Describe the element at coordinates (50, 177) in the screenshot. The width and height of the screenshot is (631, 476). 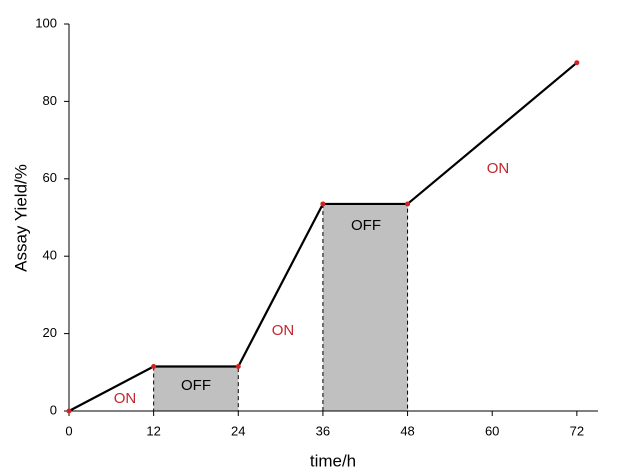
I see `y-tick-label: 60` at that location.